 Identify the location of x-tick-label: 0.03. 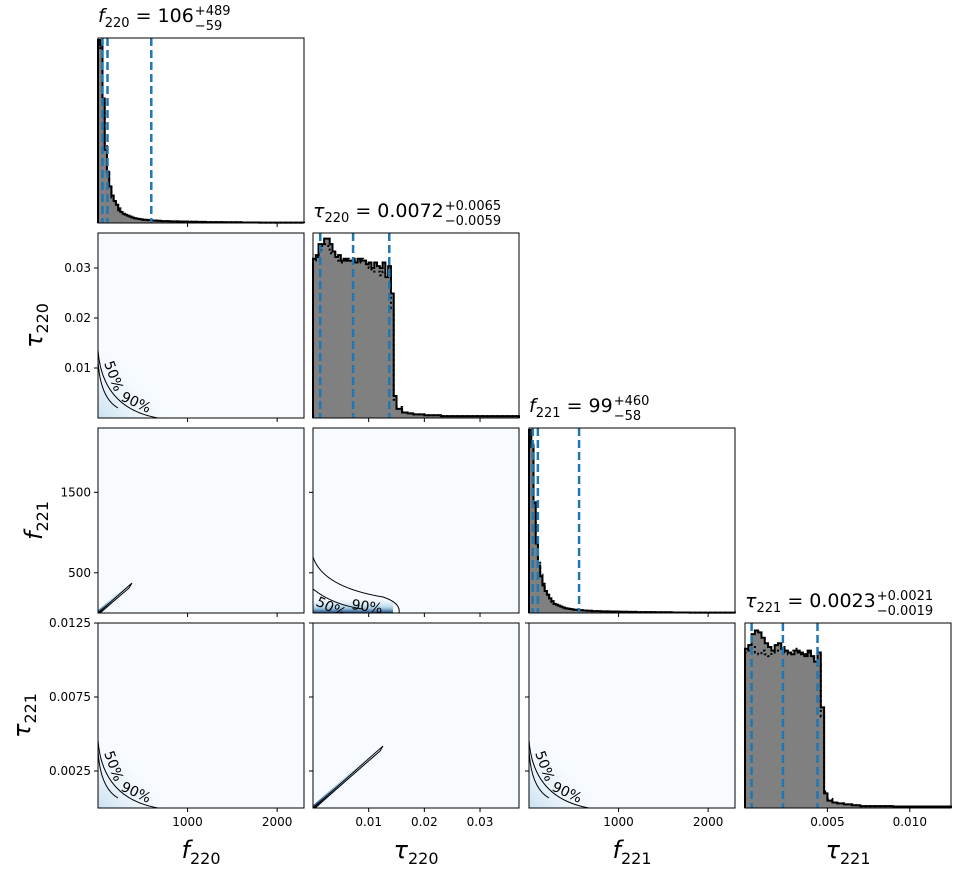
(480, 822).